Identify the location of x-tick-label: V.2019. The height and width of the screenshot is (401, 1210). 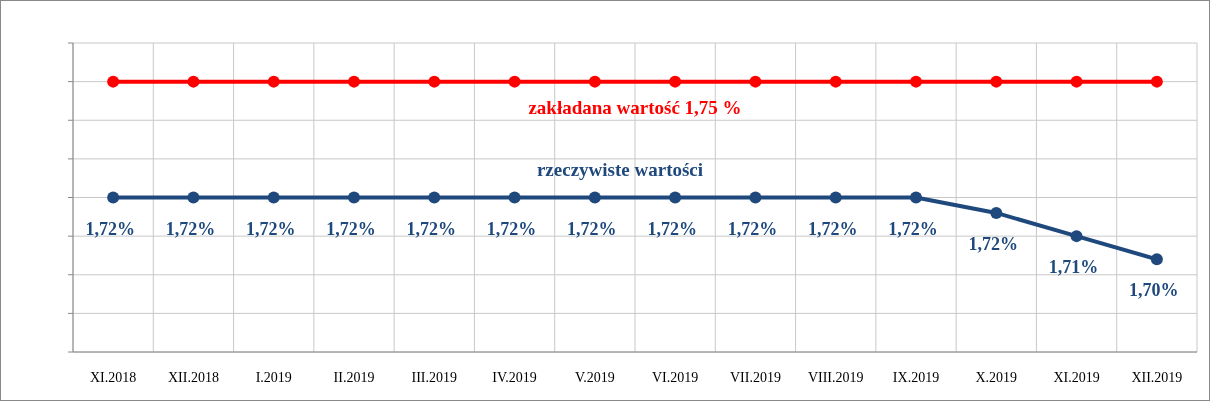
(594, 377).